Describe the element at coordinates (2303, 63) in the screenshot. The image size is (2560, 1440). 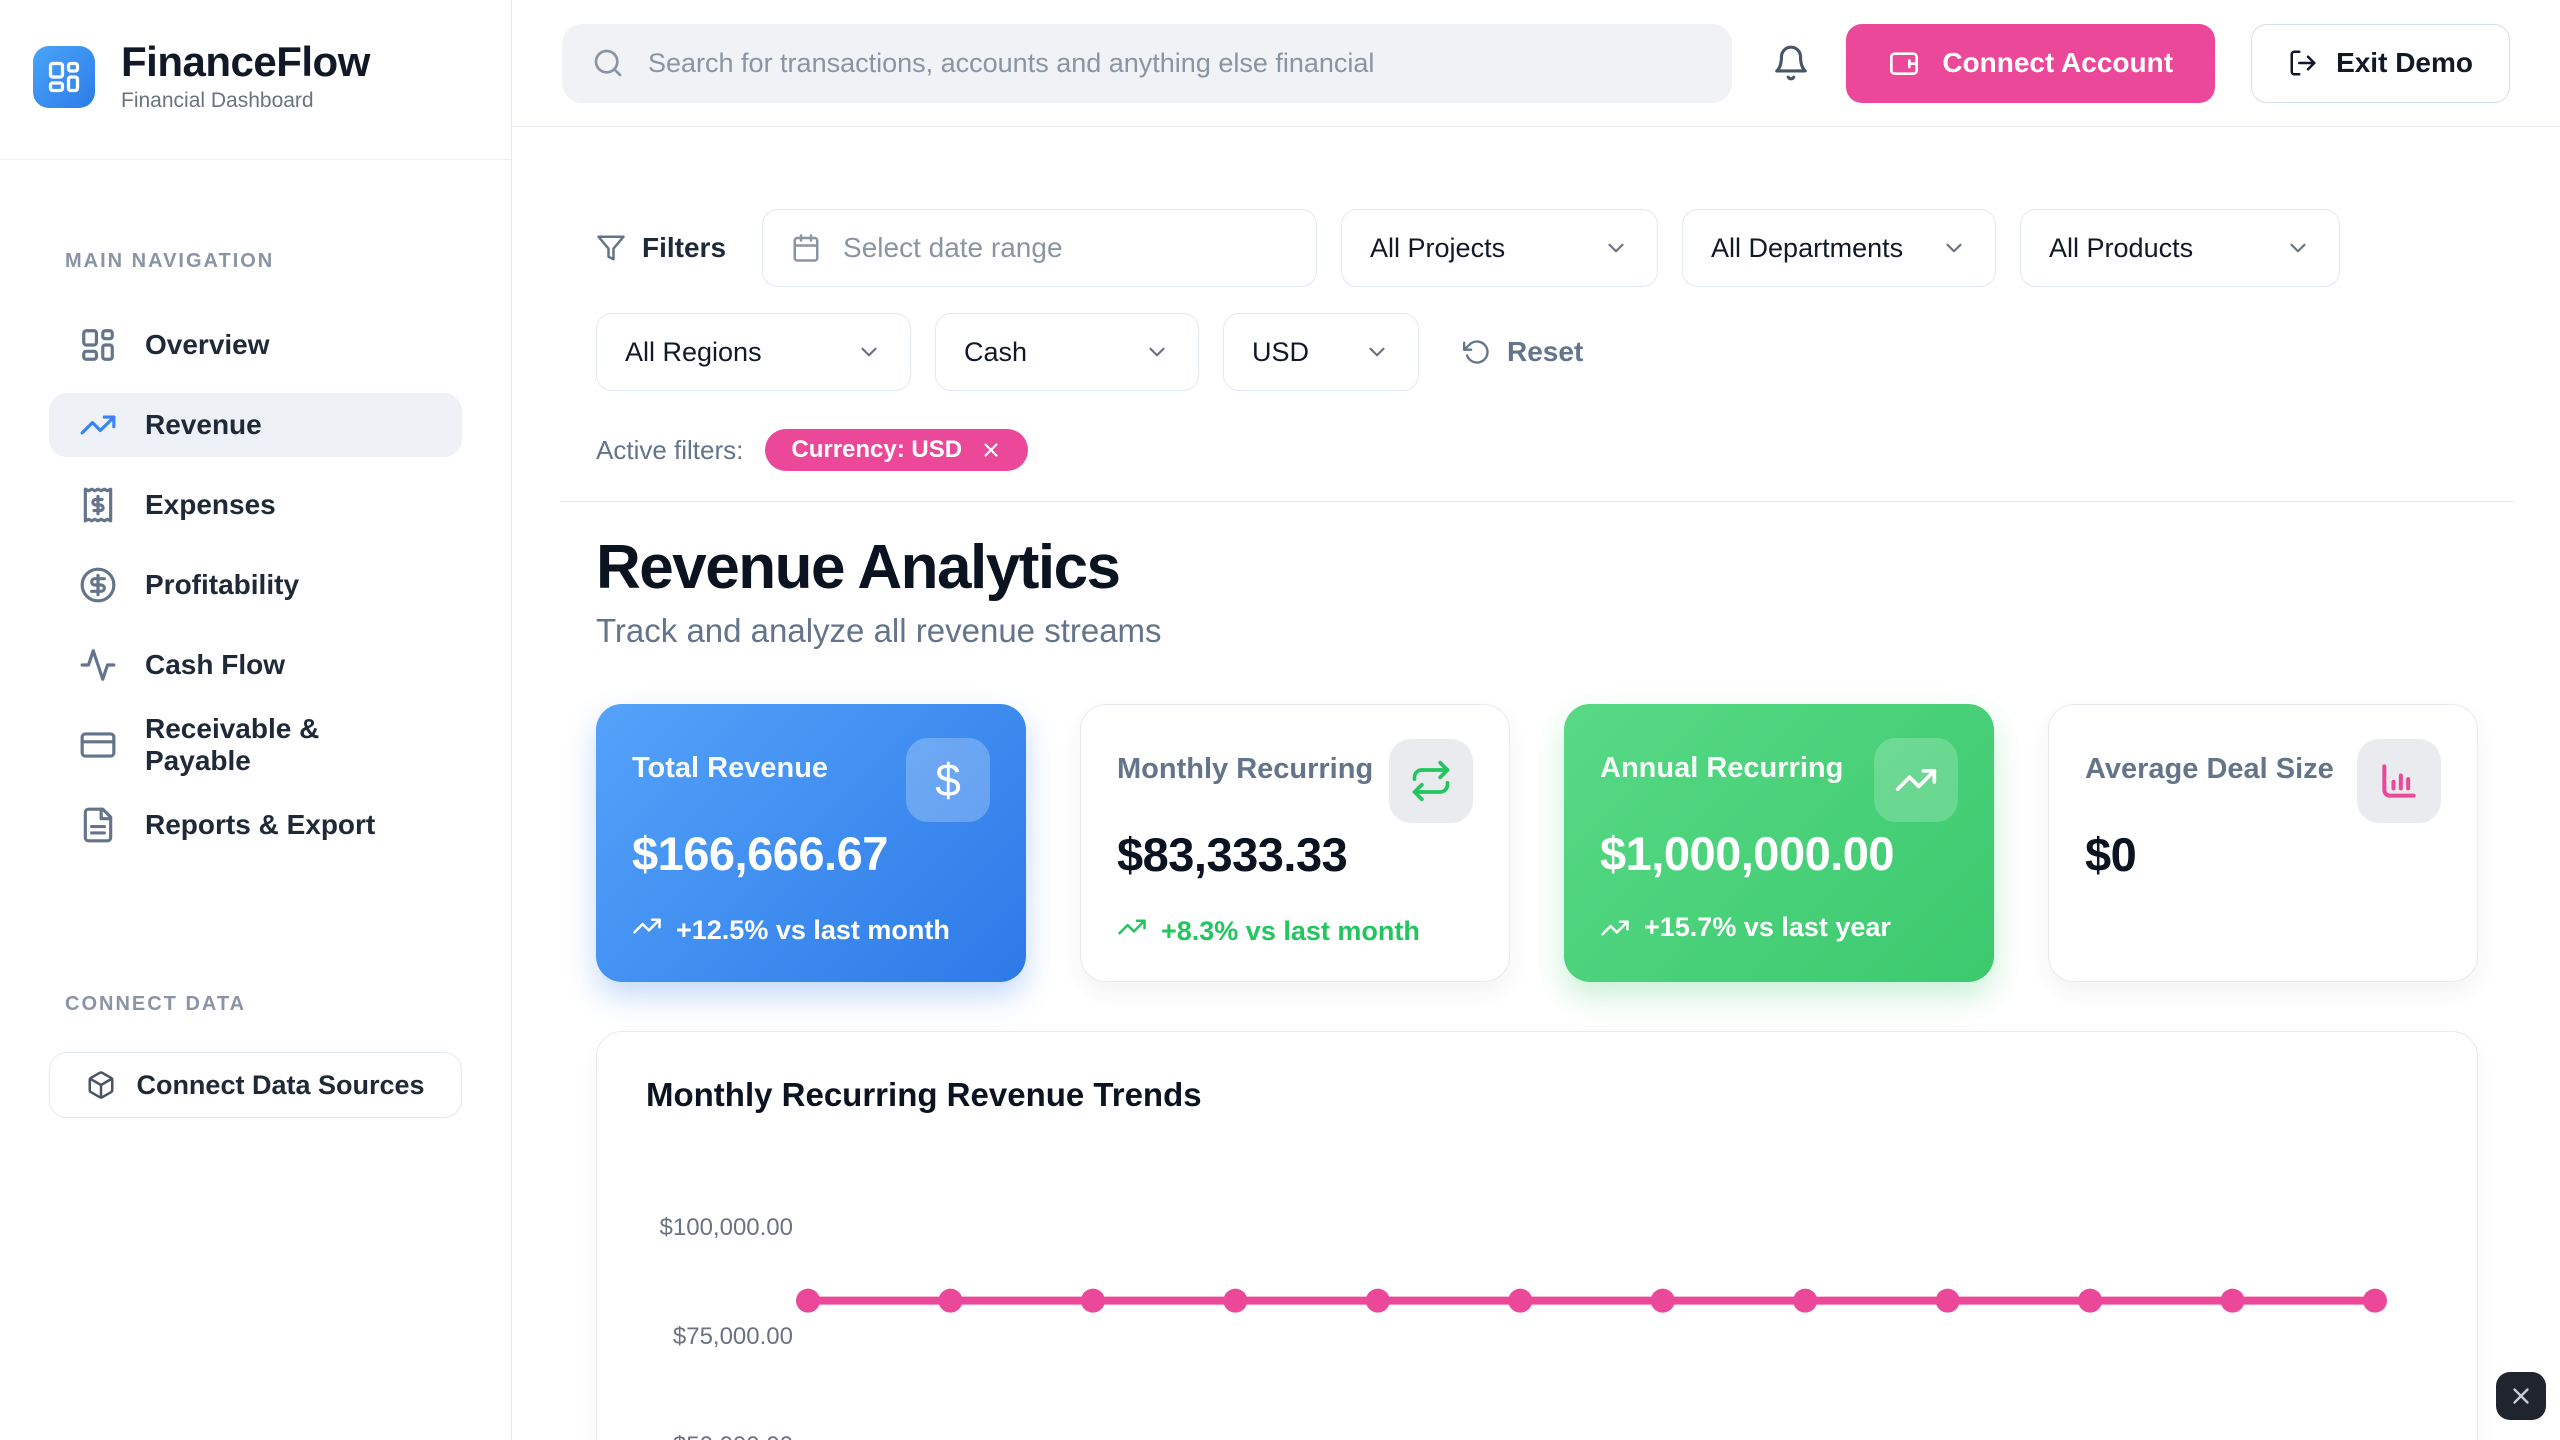
I see `logout-icon` at that location.